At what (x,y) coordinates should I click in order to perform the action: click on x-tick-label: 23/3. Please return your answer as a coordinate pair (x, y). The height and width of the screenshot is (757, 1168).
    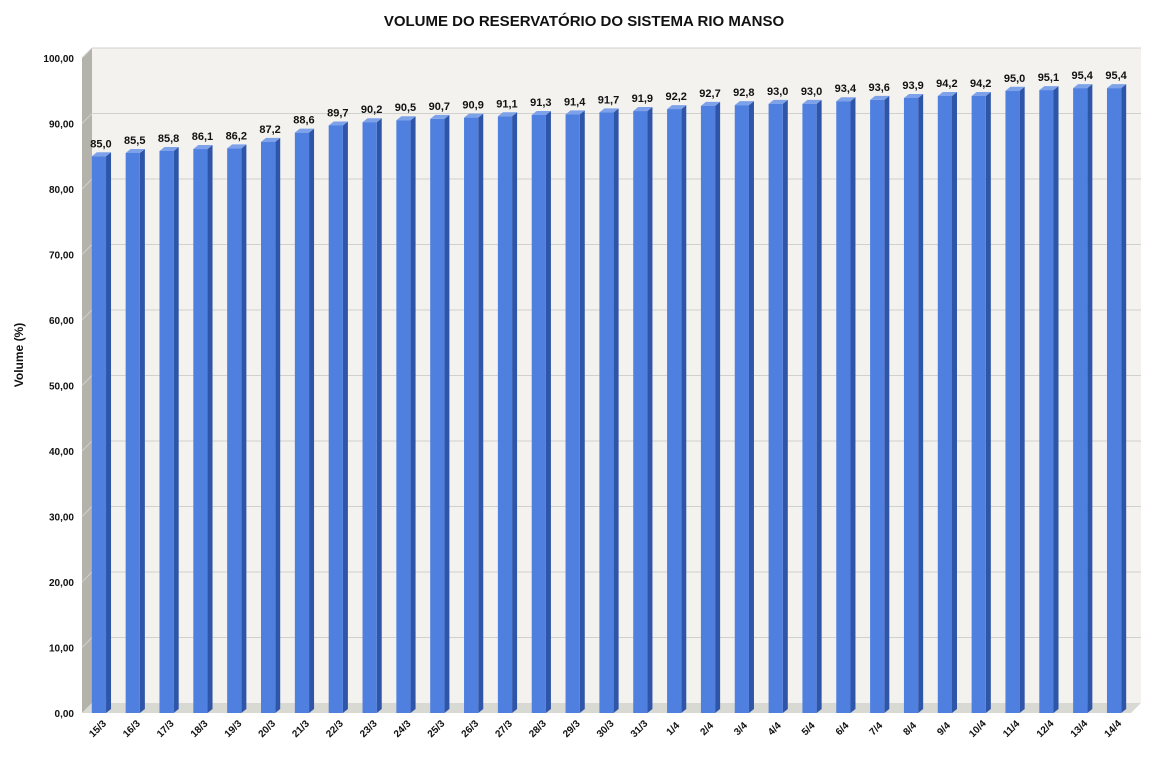
    Looking at the image, I should click on (369, 729).